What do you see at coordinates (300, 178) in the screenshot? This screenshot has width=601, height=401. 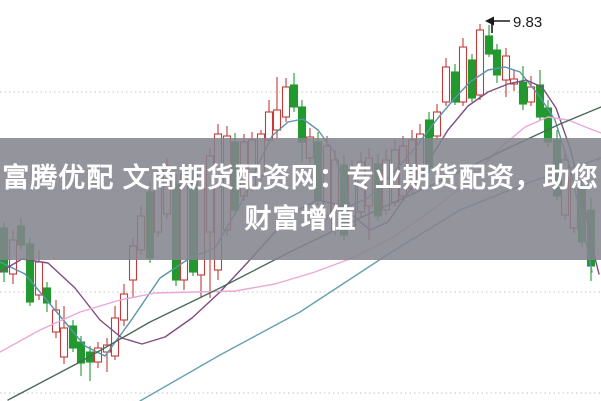 I see `banner-title-line1: 富腾优配 文商期货配资网：专业期货配资，助您` at bounding box center [300, 178].